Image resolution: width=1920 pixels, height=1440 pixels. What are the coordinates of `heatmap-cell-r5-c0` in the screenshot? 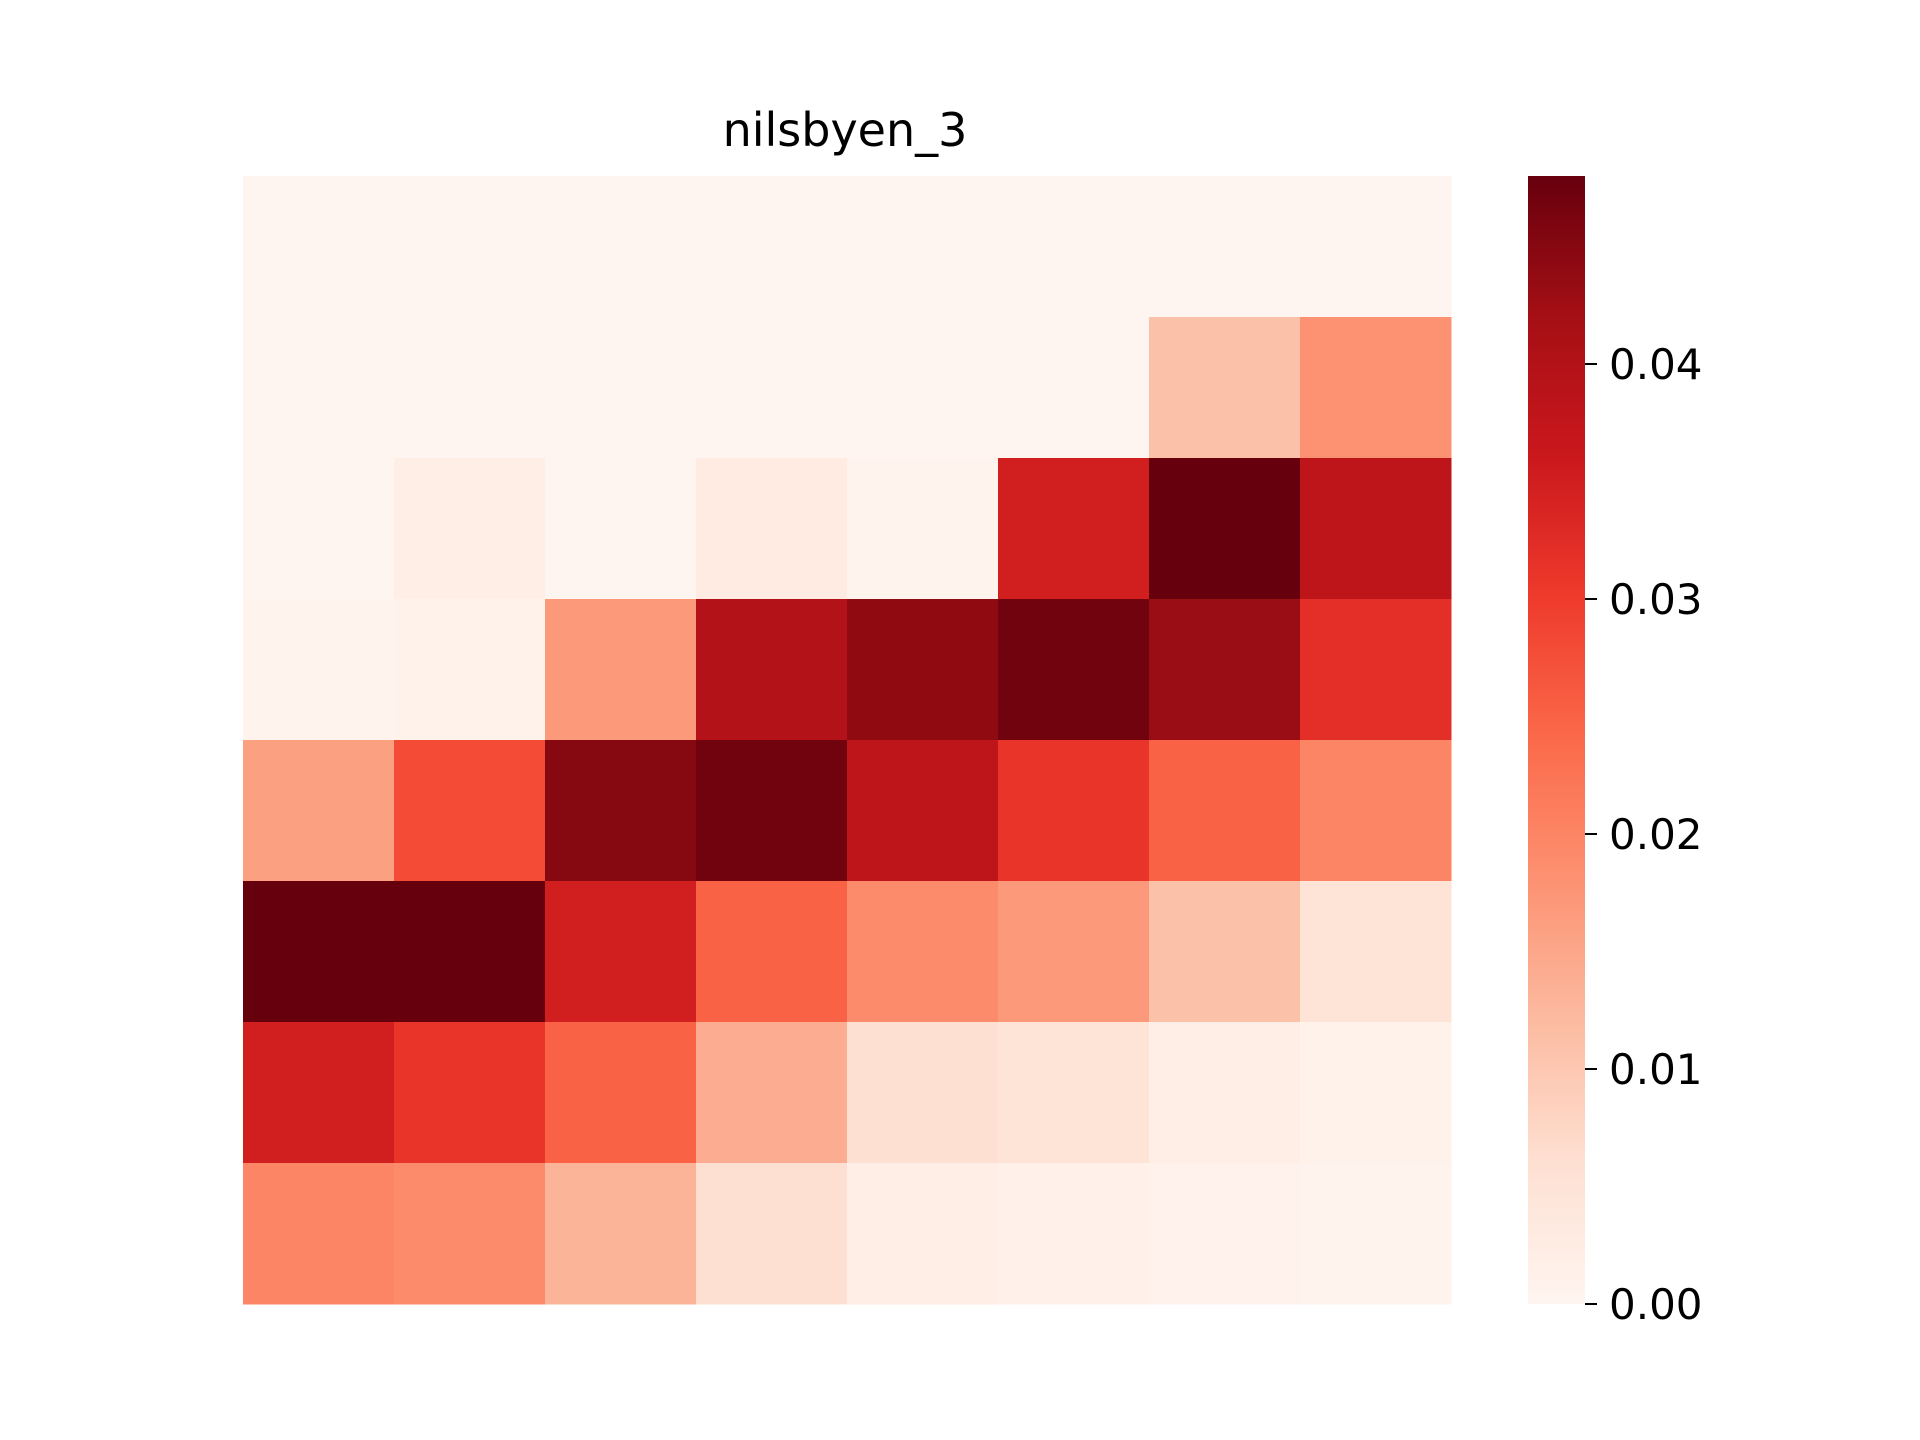 It's located at (319, 952).